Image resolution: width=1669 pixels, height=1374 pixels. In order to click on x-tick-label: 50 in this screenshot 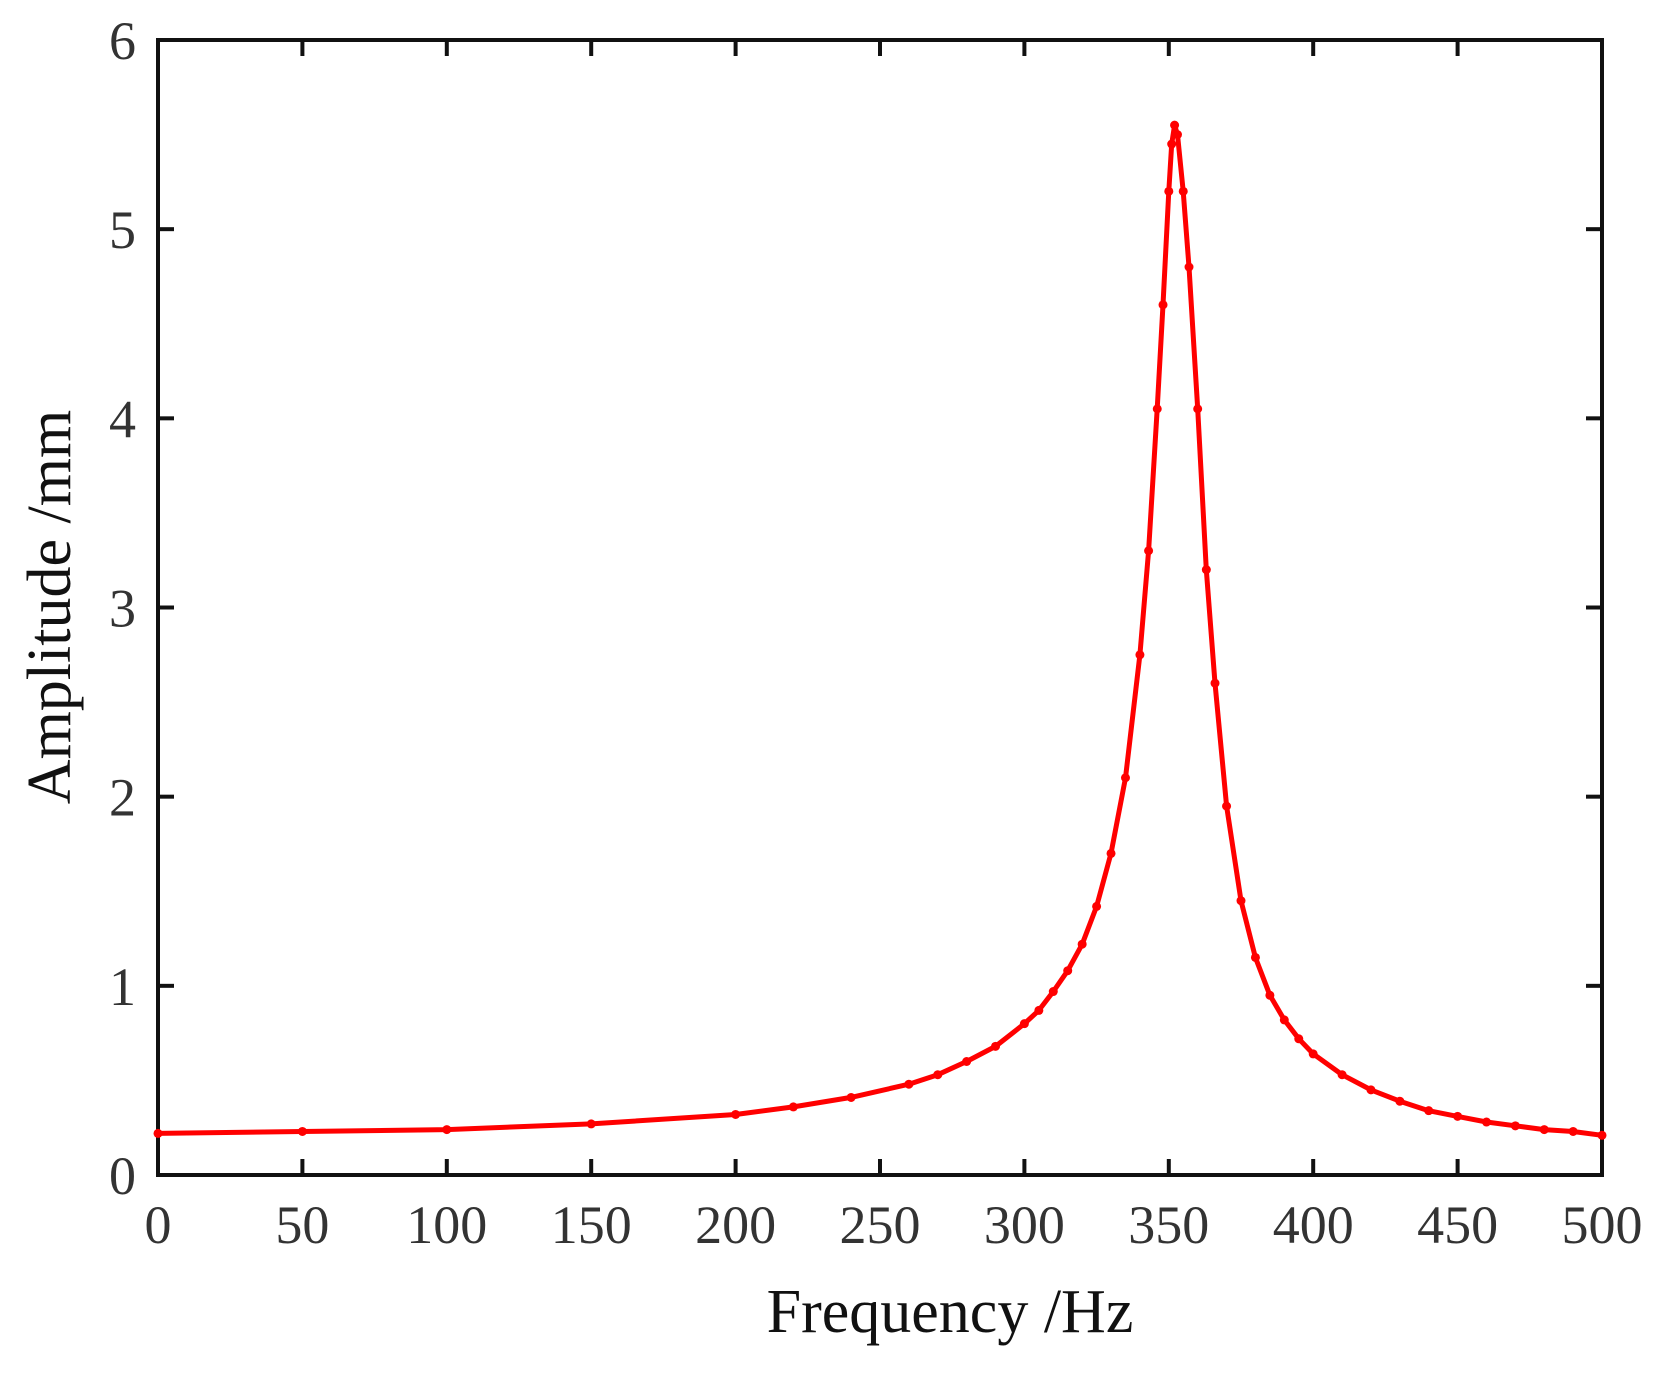, I will do `click(302, 1225)`.